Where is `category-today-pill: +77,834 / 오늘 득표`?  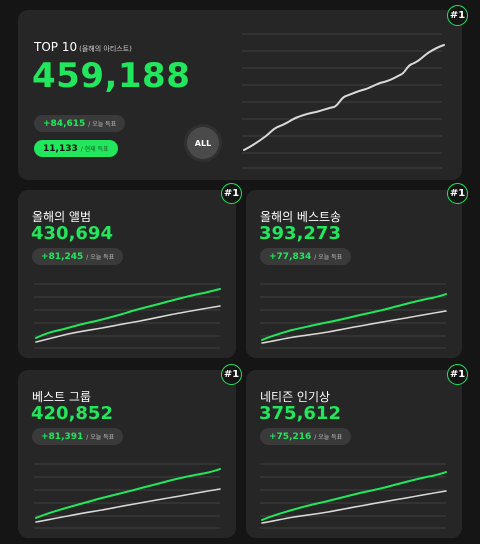
category-today-pill: +77,834 / 오늘 득표 is located at coordinates (306, 256).